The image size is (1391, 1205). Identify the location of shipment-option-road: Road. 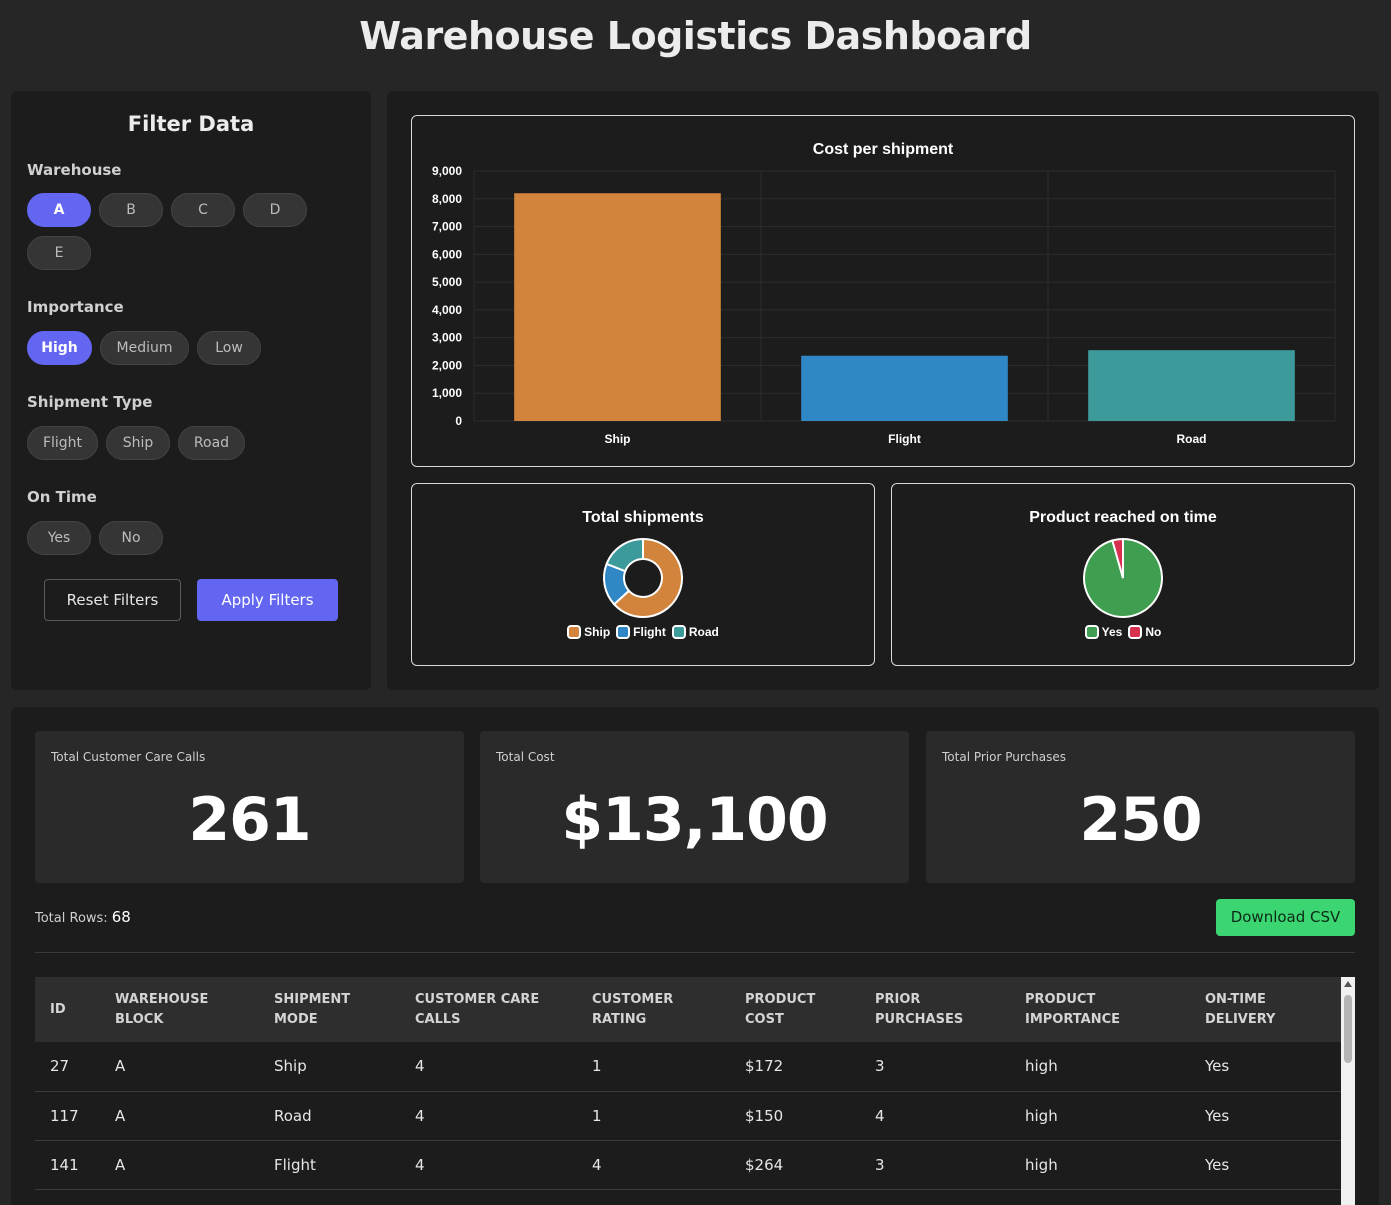
(211, 443).